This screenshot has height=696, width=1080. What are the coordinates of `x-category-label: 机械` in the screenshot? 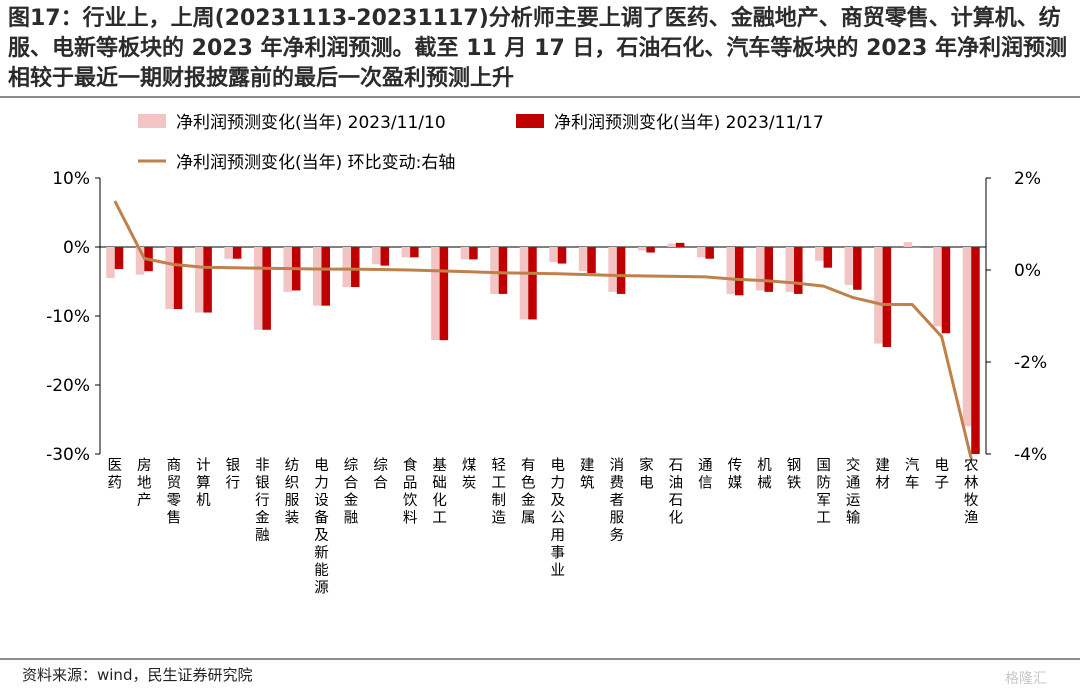 It's located at (764, 474).